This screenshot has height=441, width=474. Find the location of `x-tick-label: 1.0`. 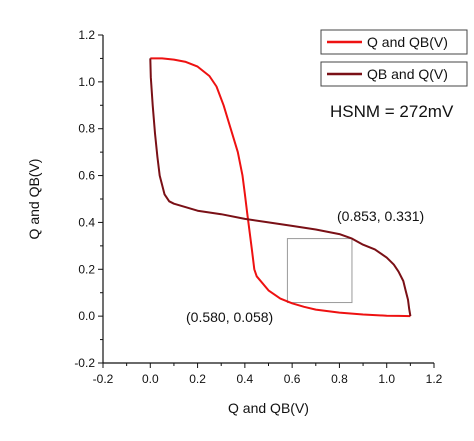

x-tick-label: 1.0 is located at coordinates (386, 379).